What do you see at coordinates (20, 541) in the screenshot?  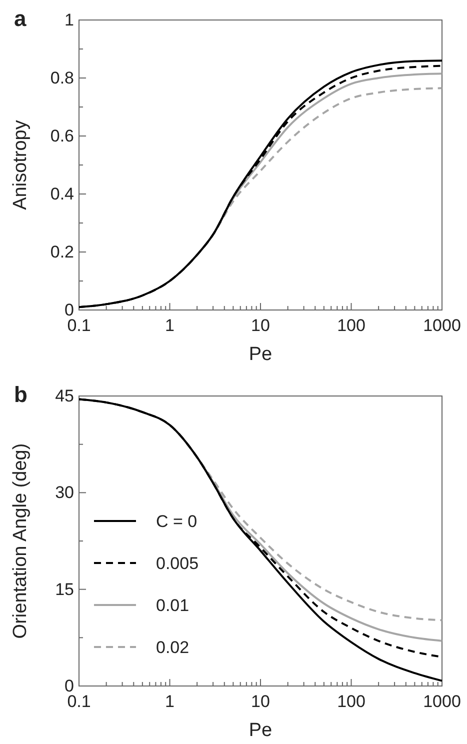 I see `y-axis-title: Orientation Angle (deg)` at bounding box center [20, 541].